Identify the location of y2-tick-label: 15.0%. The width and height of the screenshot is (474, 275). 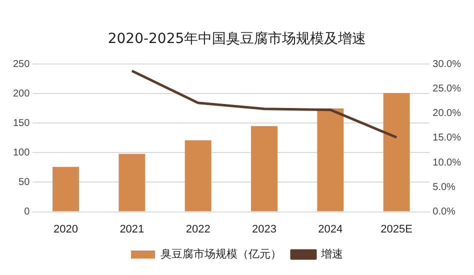
(447, 138).